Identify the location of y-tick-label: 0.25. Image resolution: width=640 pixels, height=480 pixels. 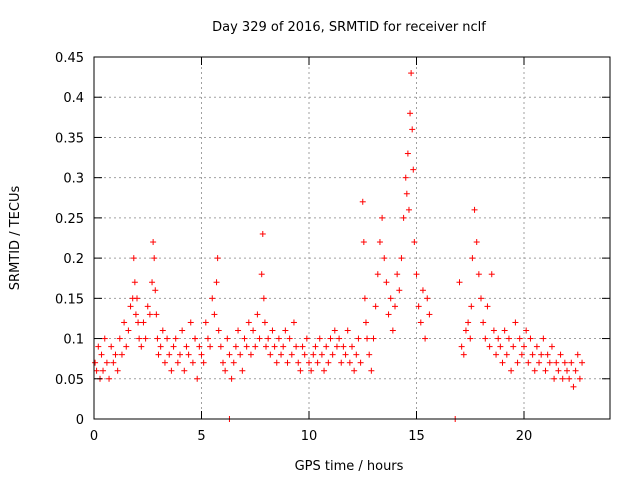
(69, 219).